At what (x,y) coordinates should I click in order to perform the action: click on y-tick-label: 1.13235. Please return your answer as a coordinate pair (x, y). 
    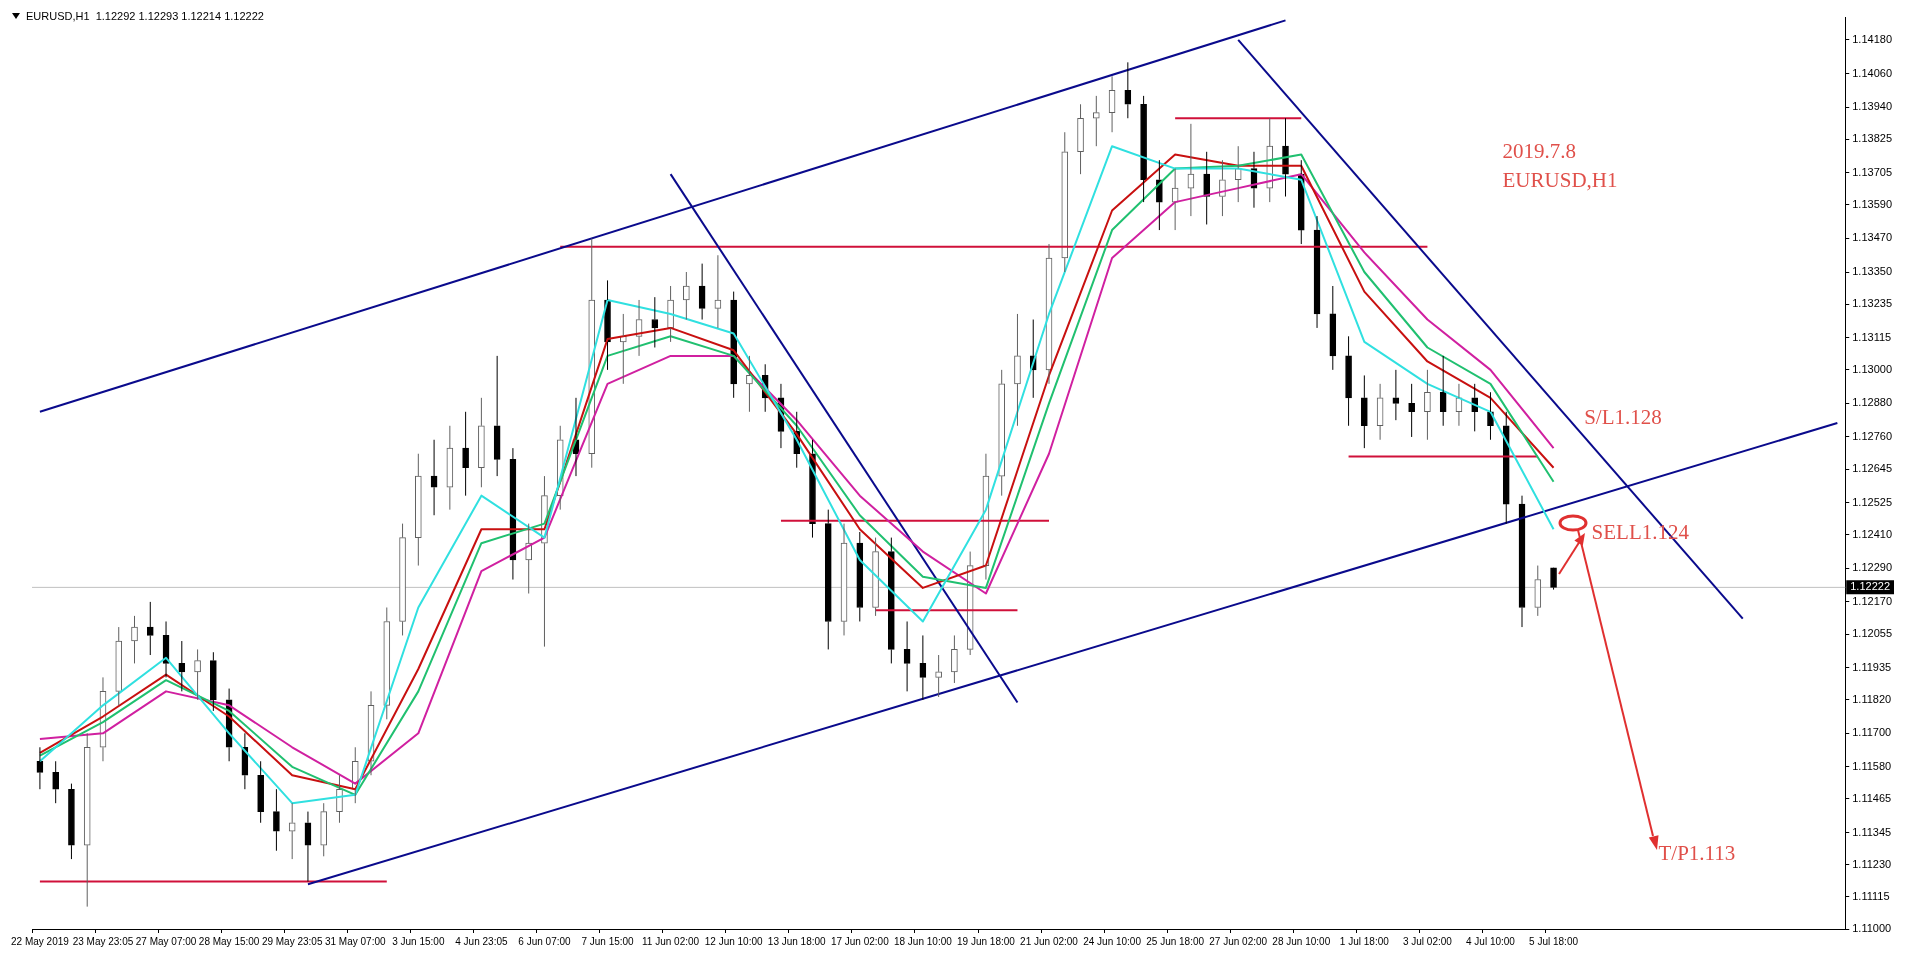
    Looking at the image, I should click on (1872, 303).